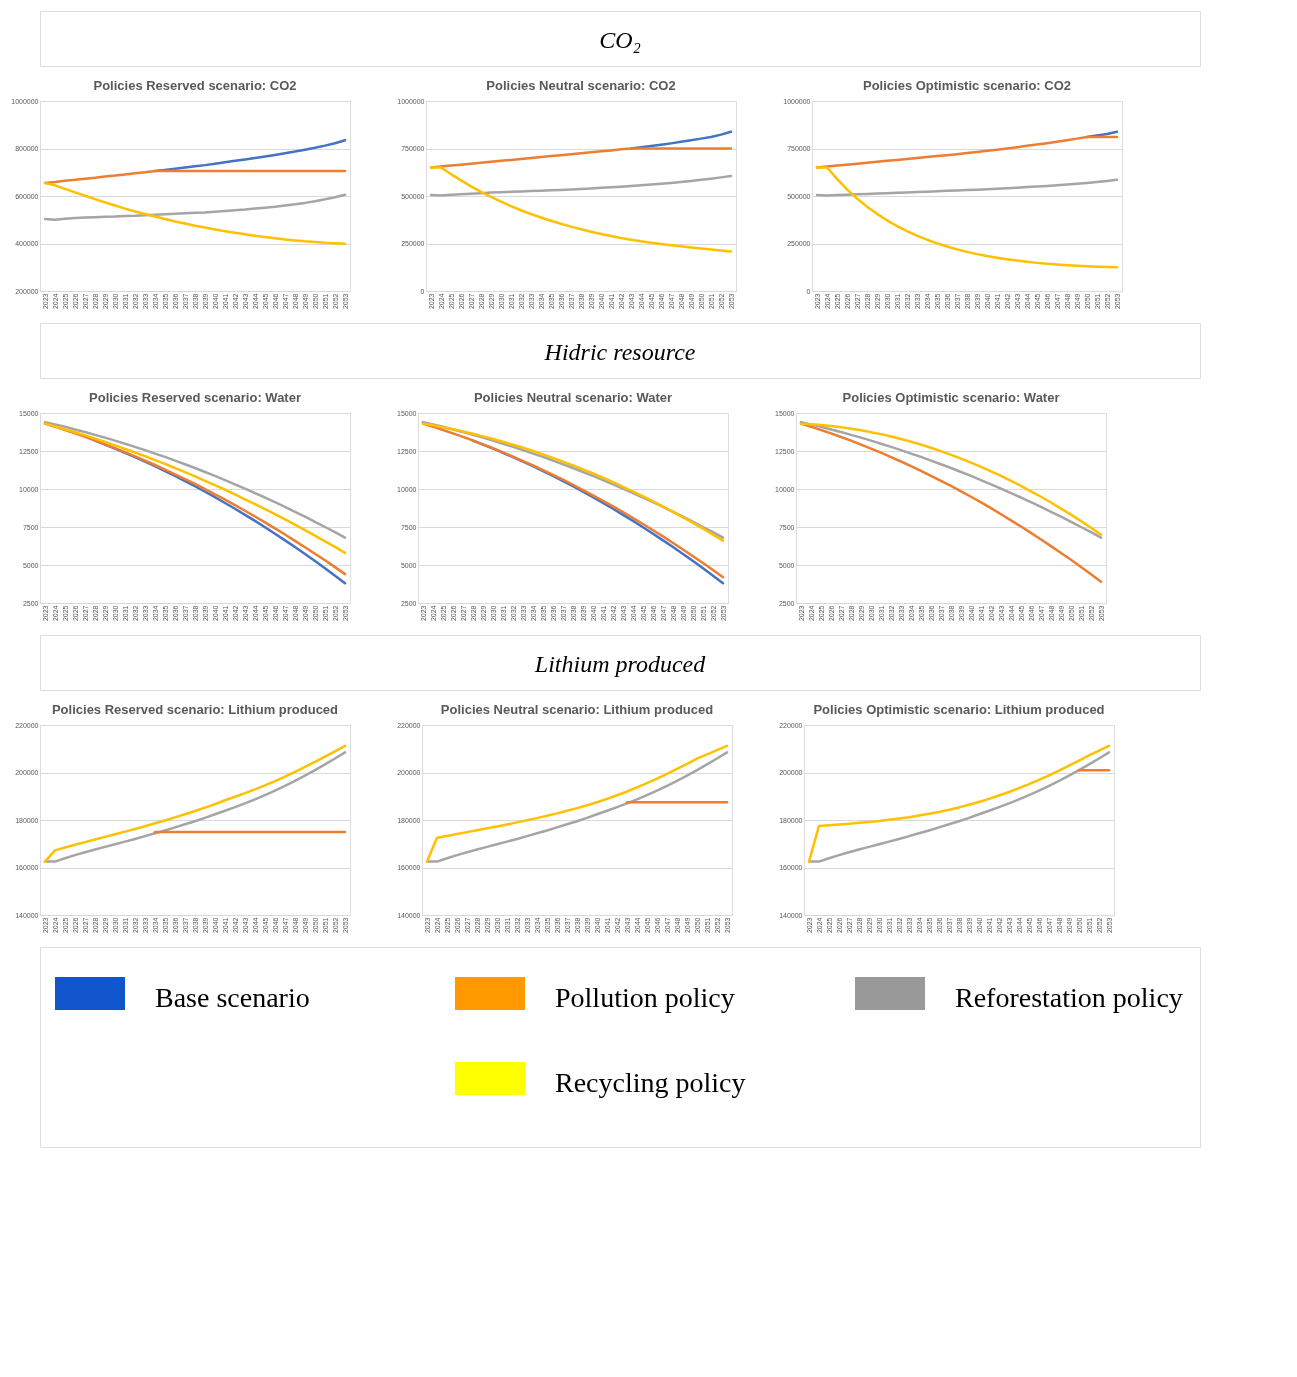  Describe the element at coordinates (645, 997) in the screenshot. I see `category-label: Pollution policy` at that location.